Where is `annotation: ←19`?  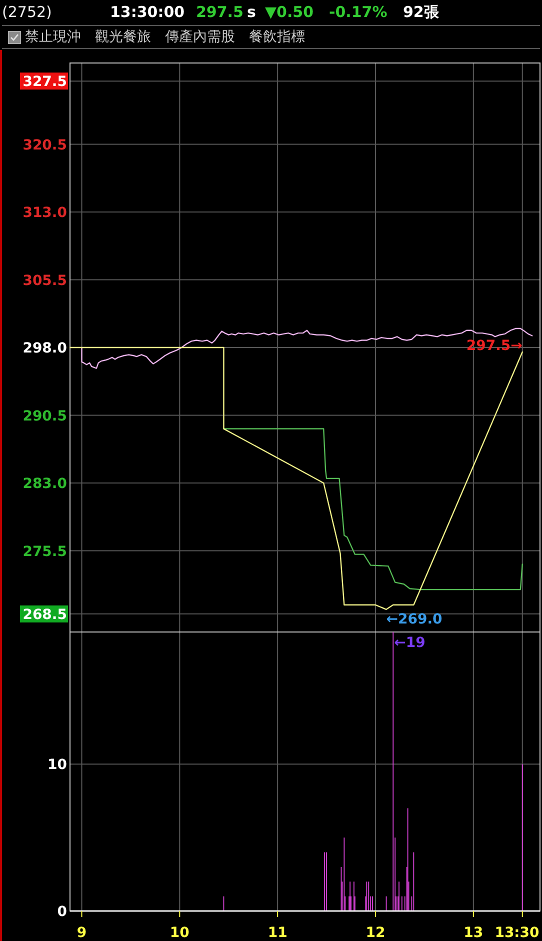 annotation: ←19 is located at coordinates (410, 643).